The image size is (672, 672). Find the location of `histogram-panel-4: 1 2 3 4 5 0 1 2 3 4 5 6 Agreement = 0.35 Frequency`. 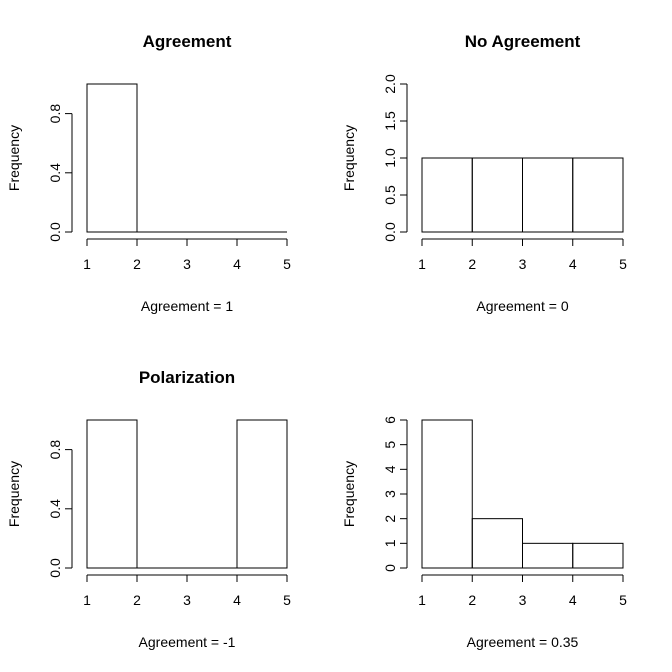

histogram-panel-4: 1 2 3 4 5 0 1 2 3 4 5 6 Agreement = 0.35 Frequency is located at coordinates (484, 533).